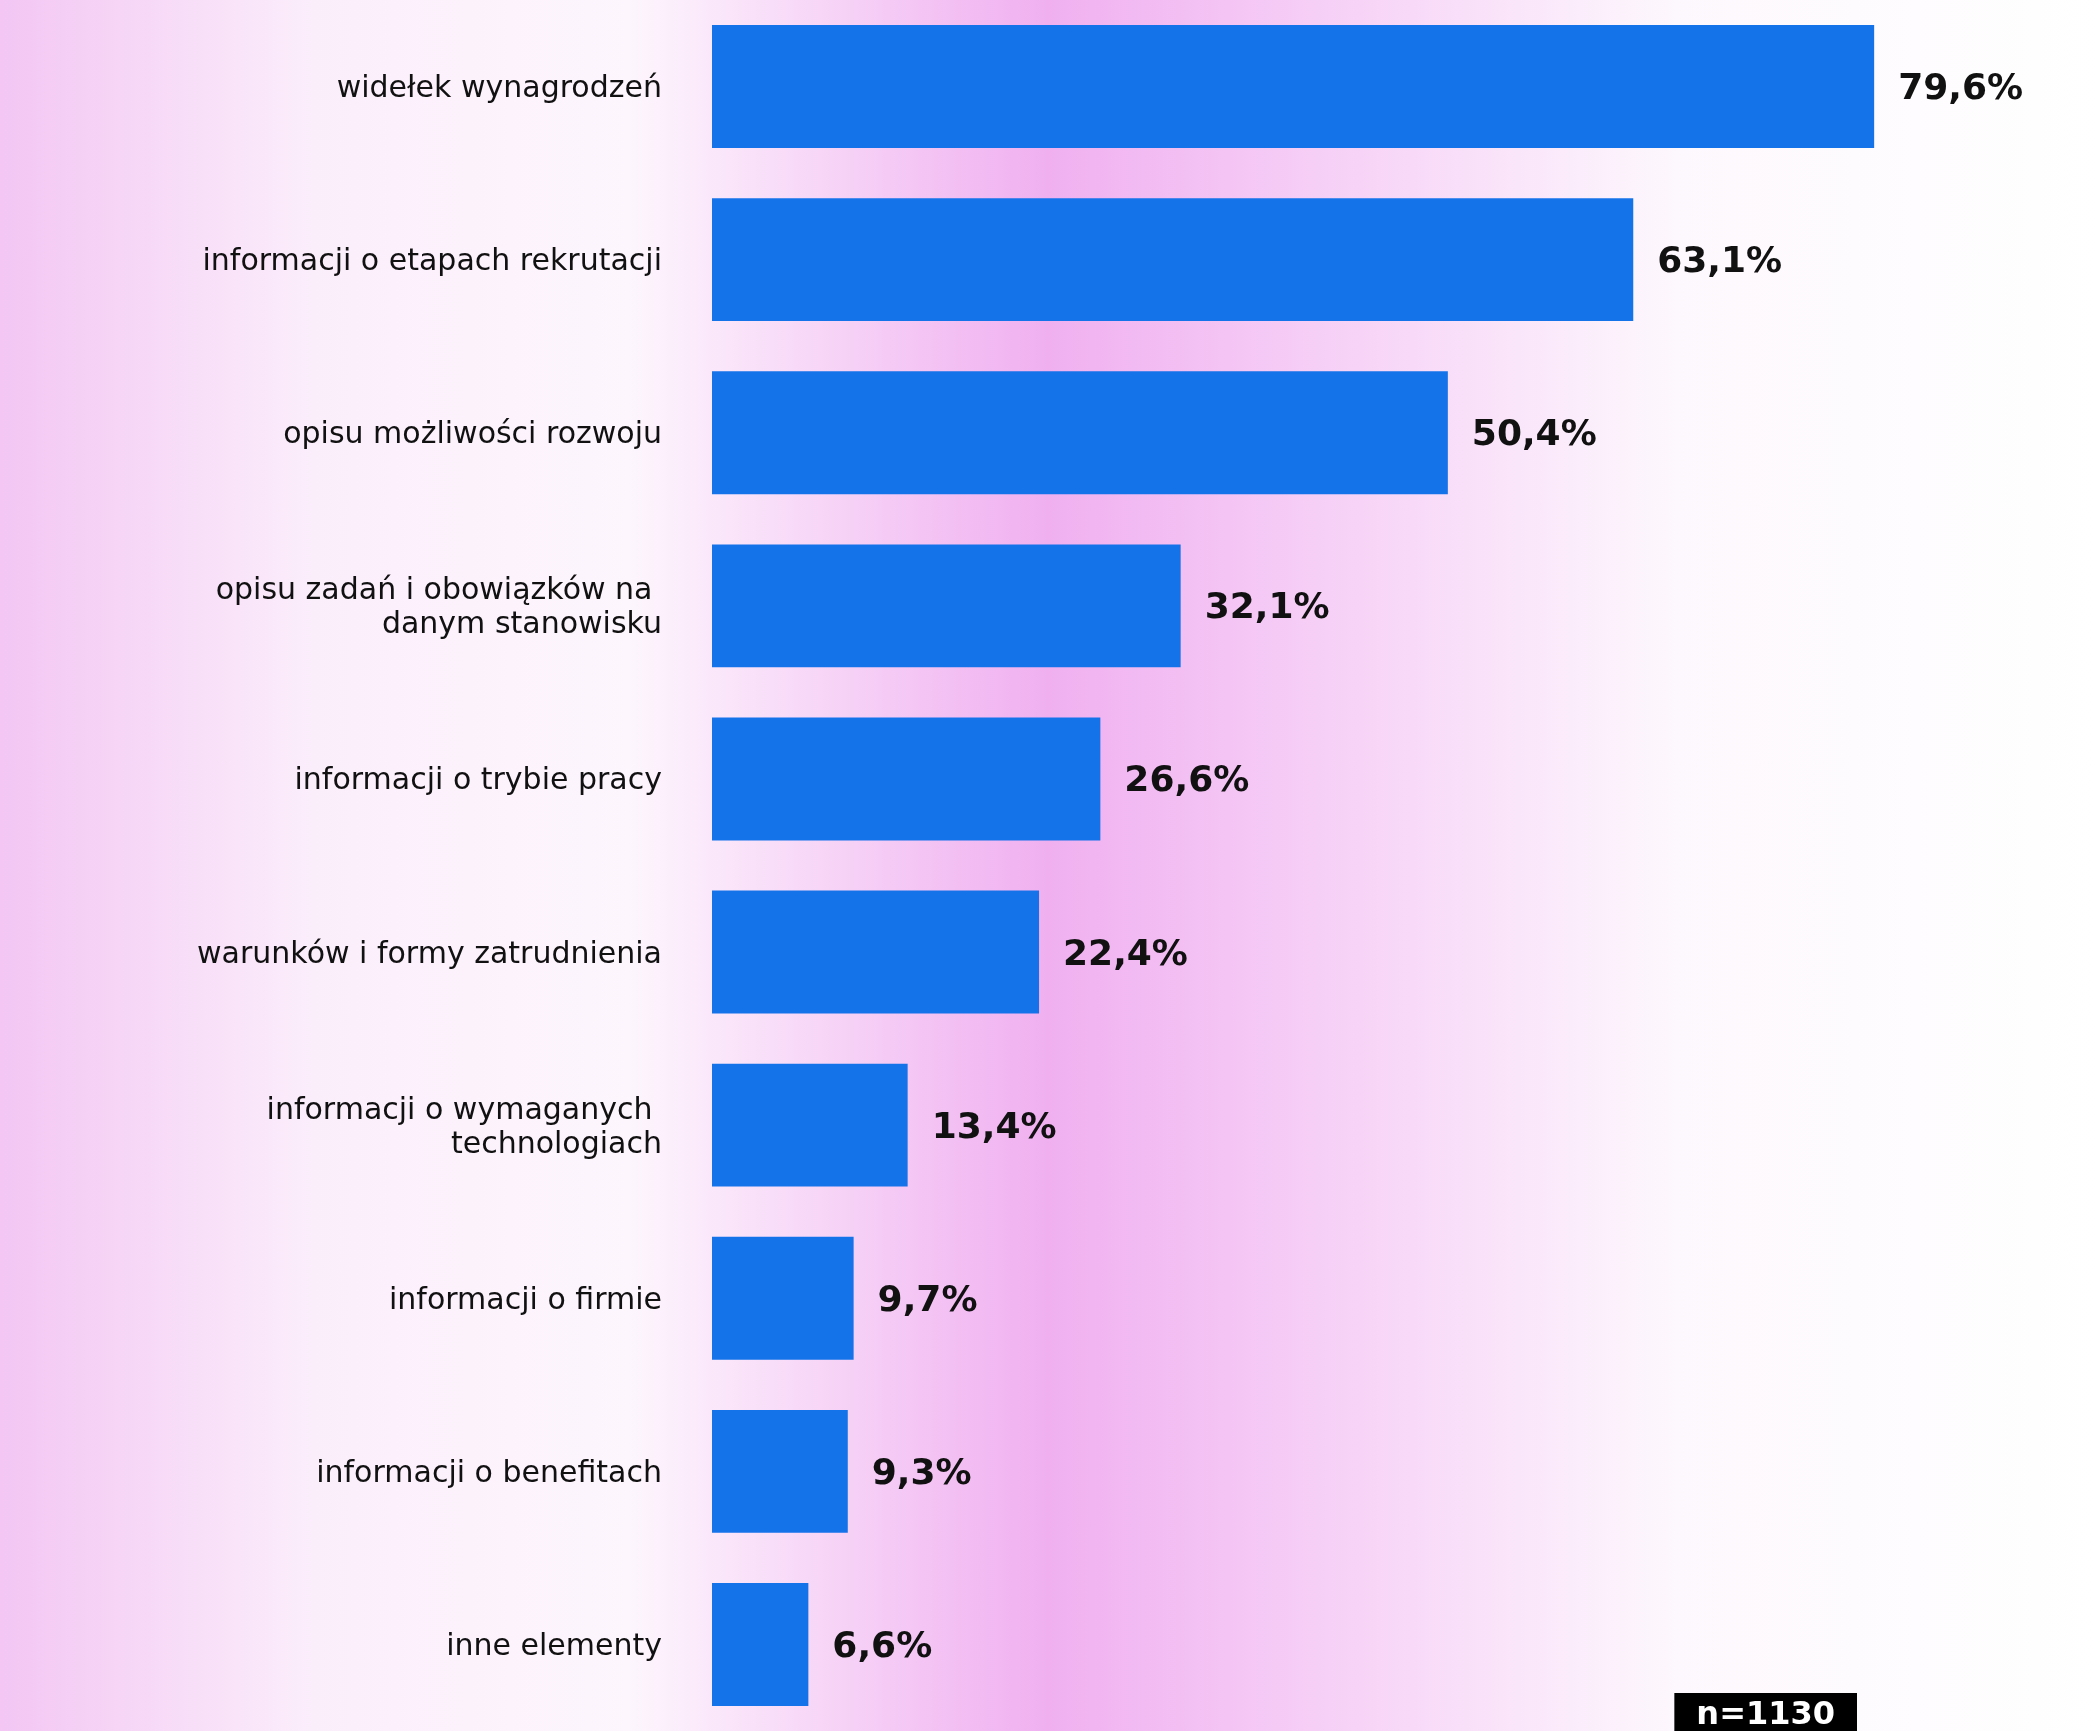  Describe the element at coordinates (1534, 433) in the screenshot. I see `data-label: 50,4%` at that location.